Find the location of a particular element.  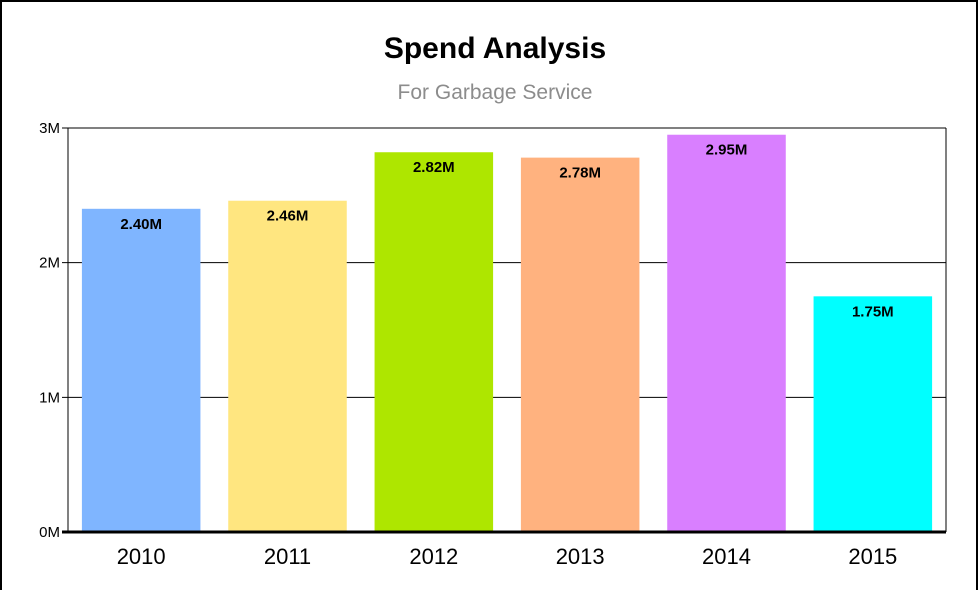

y-tick-label: 3M is located at coordinates (49, 128).